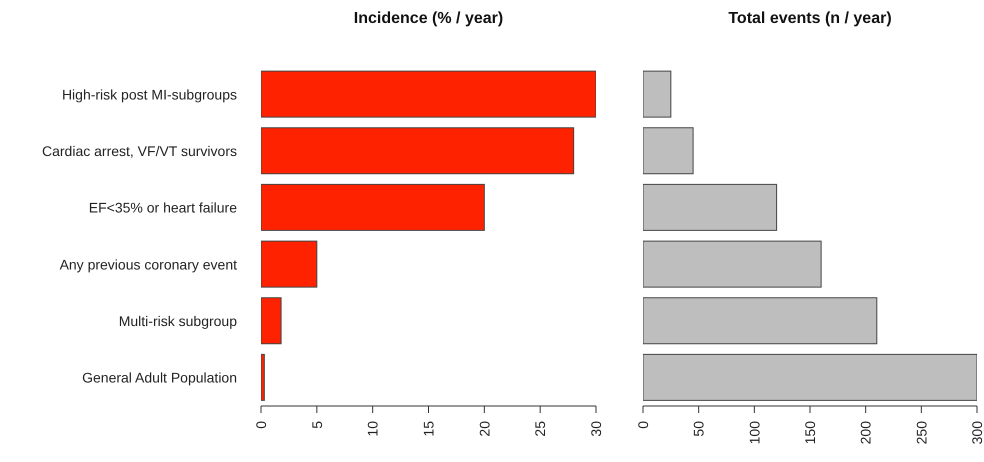 This screenshot has height=462, width=984. What do you see at coordinates (149, 94) in the screenshot?
I see `y-tick-label: High-risk post MI-subgroups` at bounding box center [149, 94].